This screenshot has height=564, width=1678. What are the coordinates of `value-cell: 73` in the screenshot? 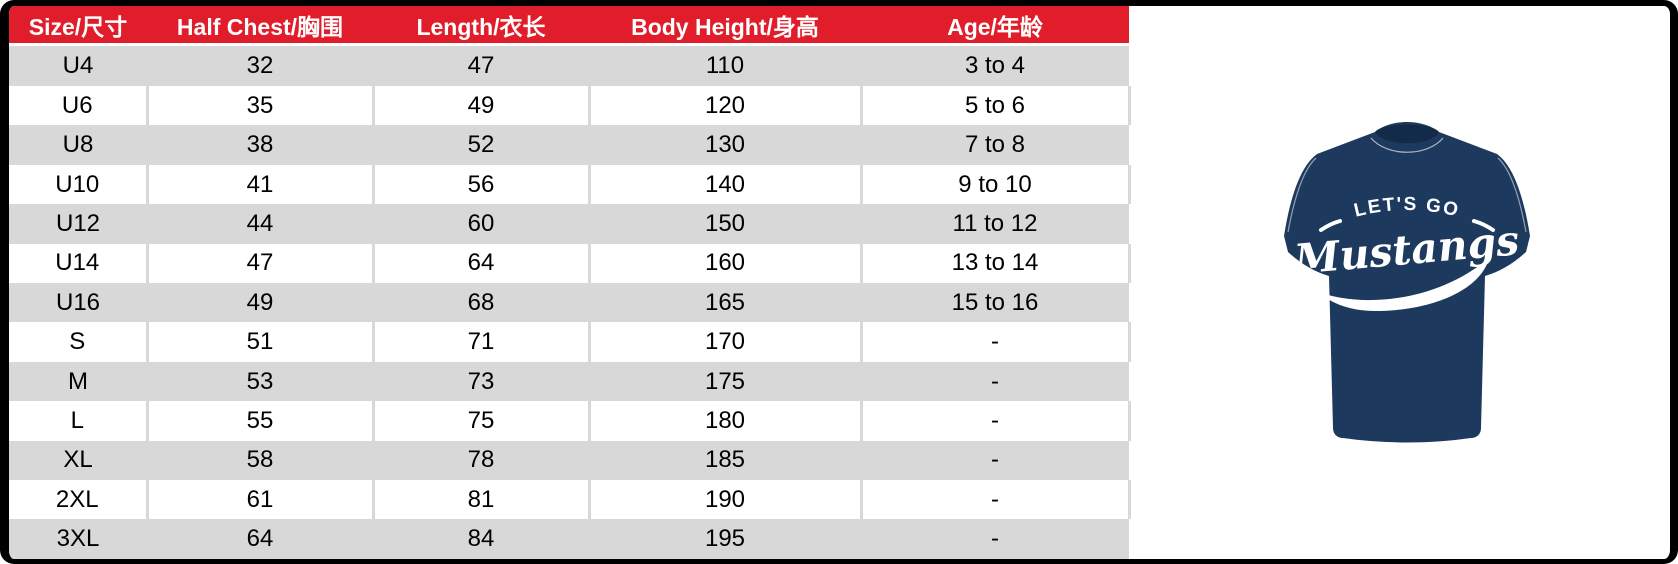 It's located at (481, 381).